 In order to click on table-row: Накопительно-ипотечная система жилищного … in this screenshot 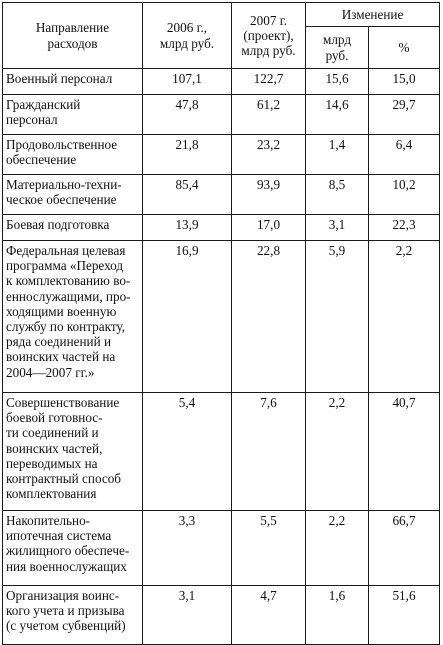, I will do `click(221, 548)`.